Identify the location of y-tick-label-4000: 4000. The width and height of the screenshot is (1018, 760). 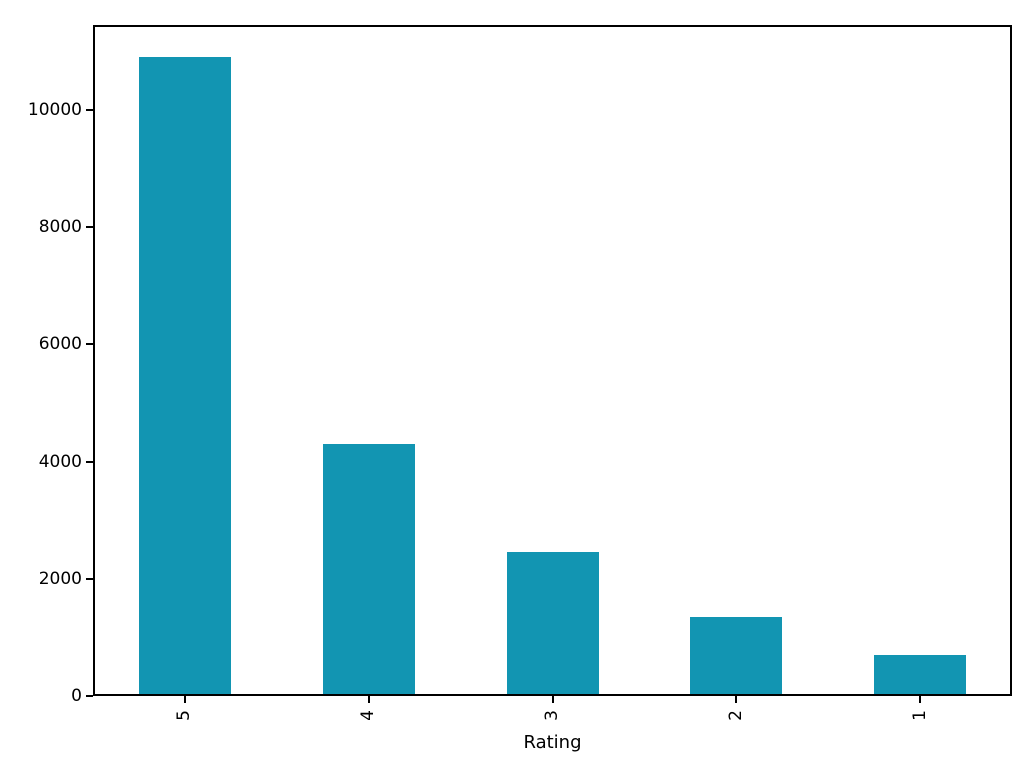
(60, 461).